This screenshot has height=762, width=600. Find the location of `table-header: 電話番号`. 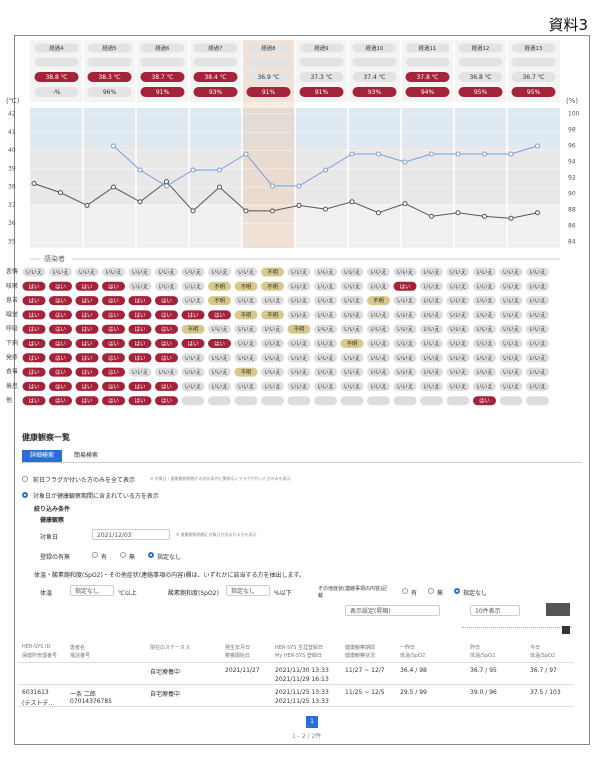

table-header: 電話番号 is located at coordinates (80, 656).